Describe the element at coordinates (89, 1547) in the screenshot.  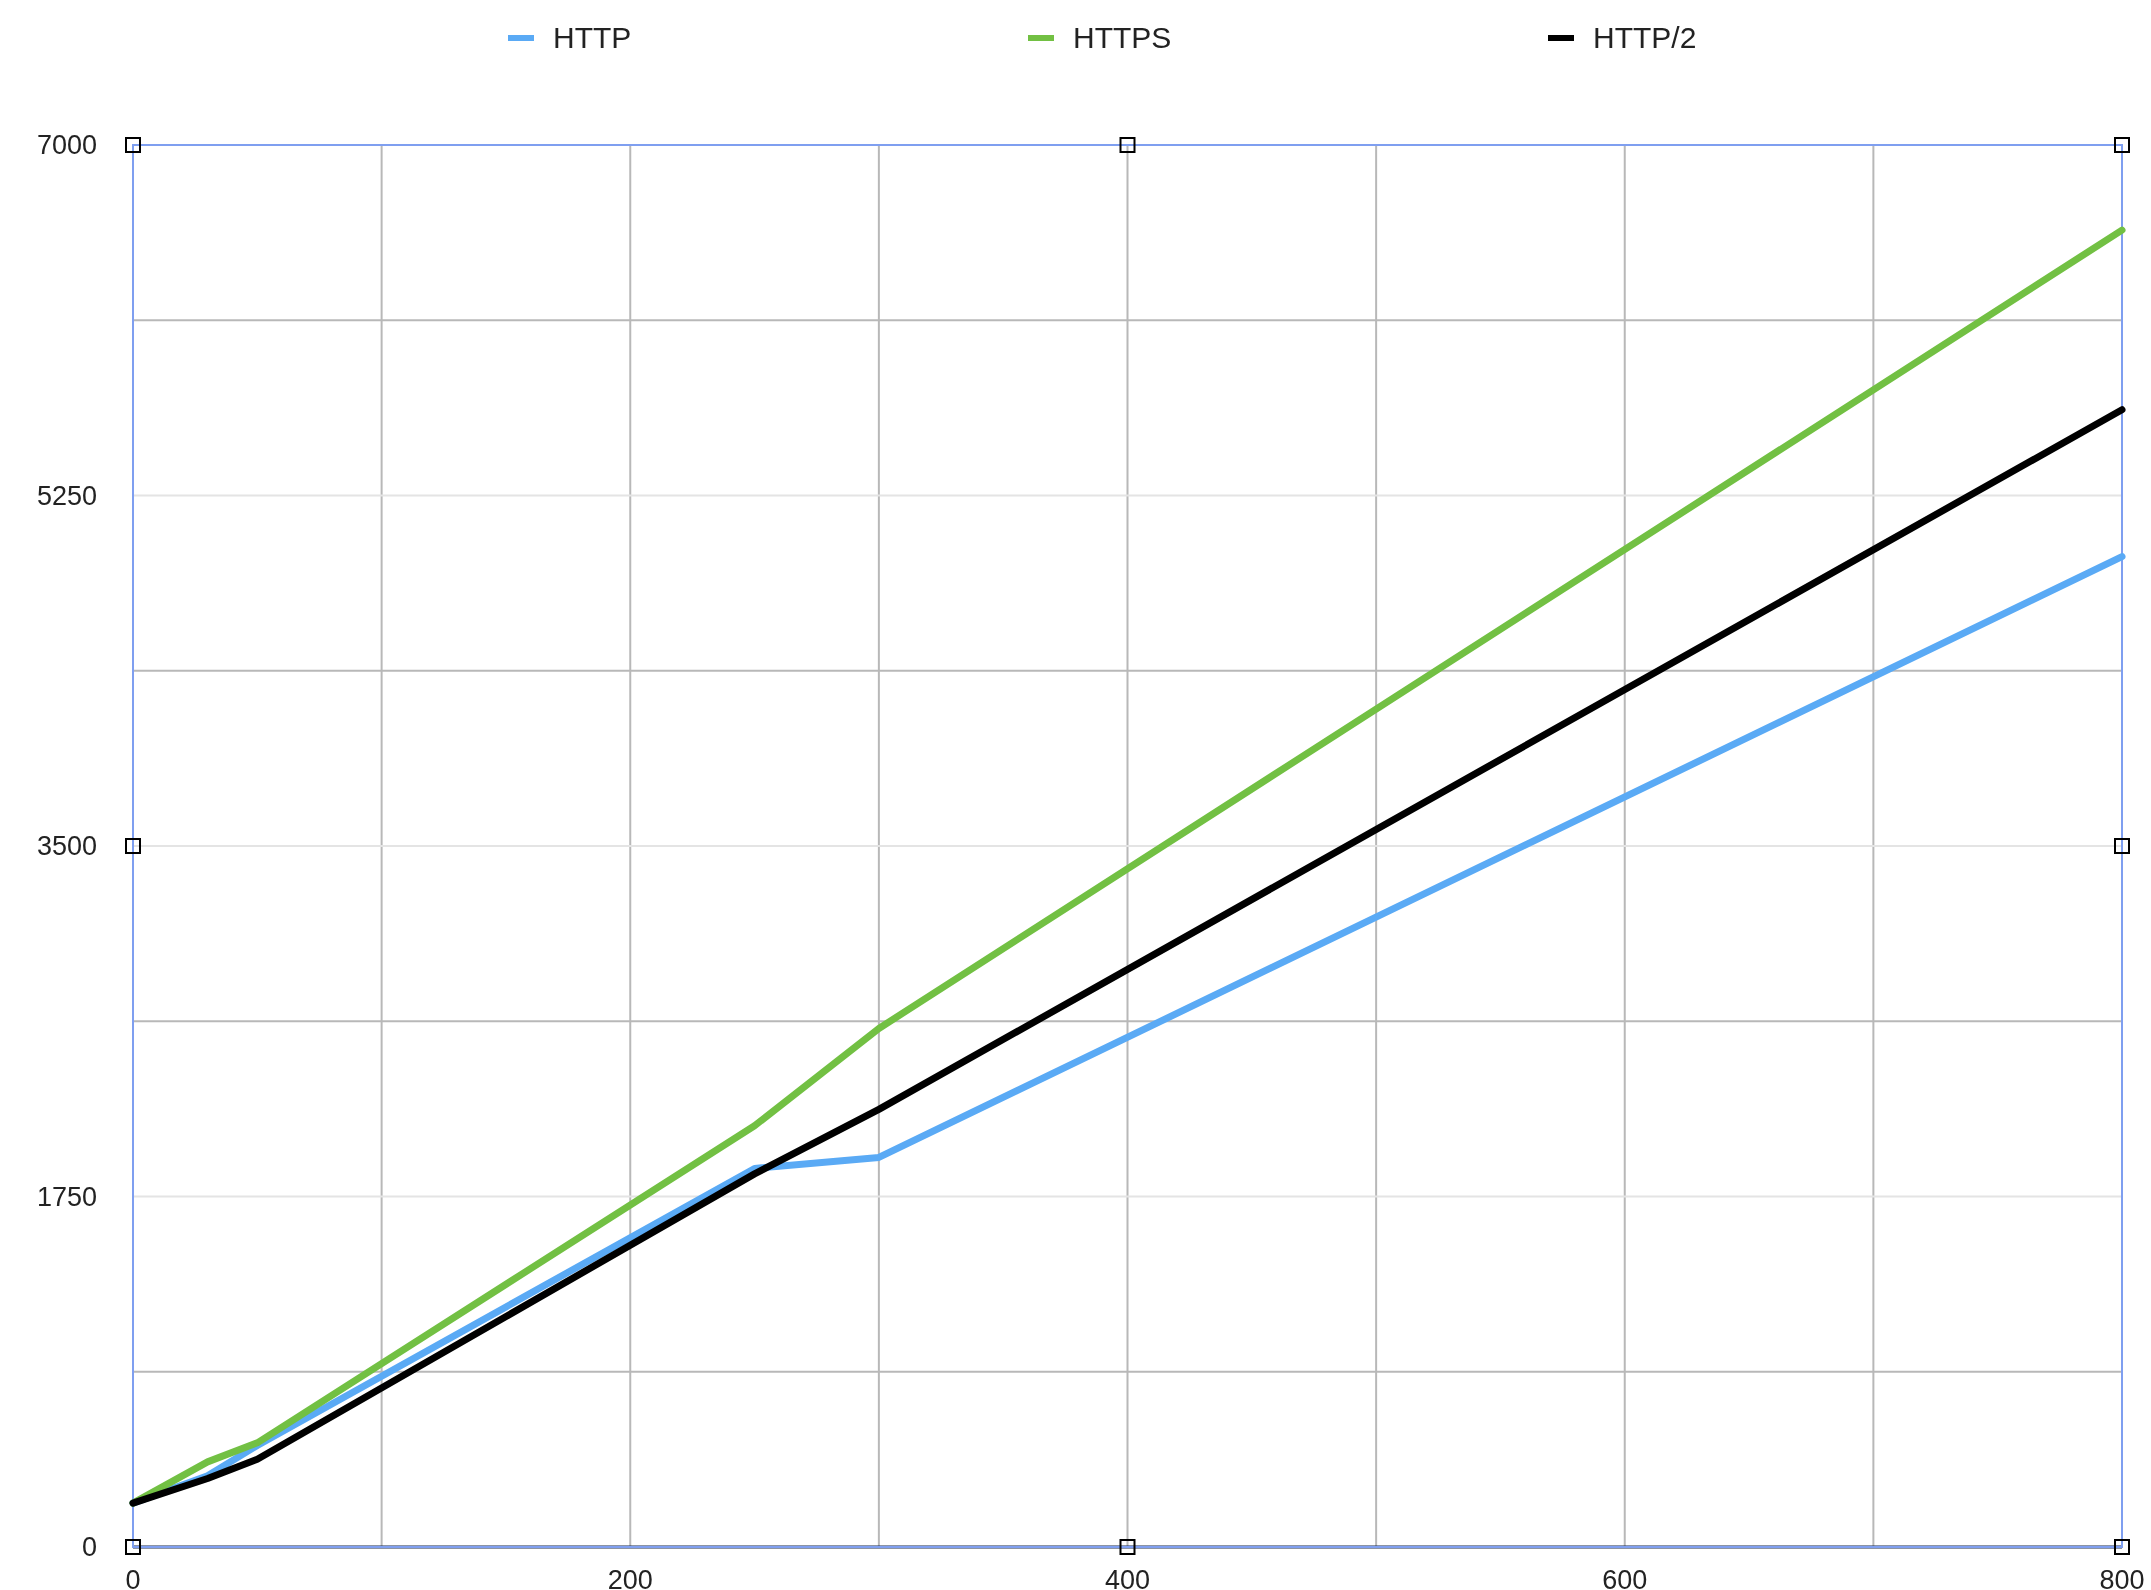
I see `y-tick-label: 0` at that location.